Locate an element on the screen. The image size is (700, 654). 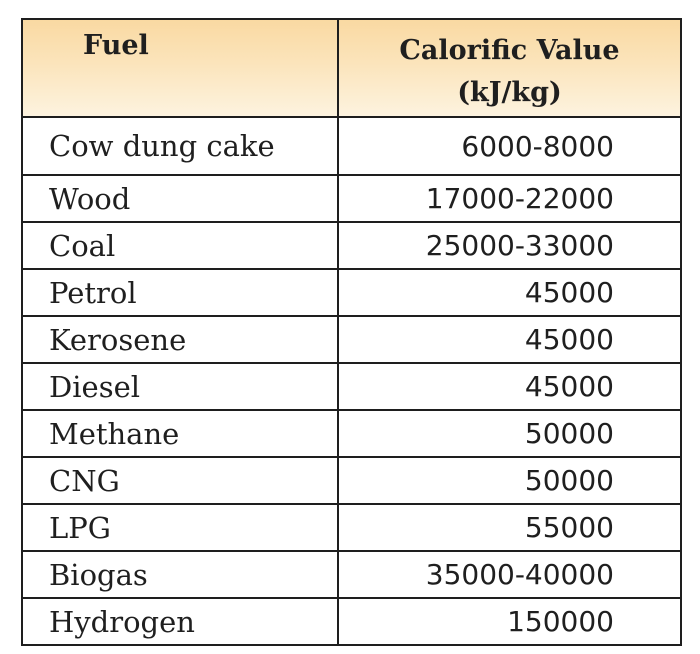
table-row: Petrol 45000 is located at coordinates (351, 292).